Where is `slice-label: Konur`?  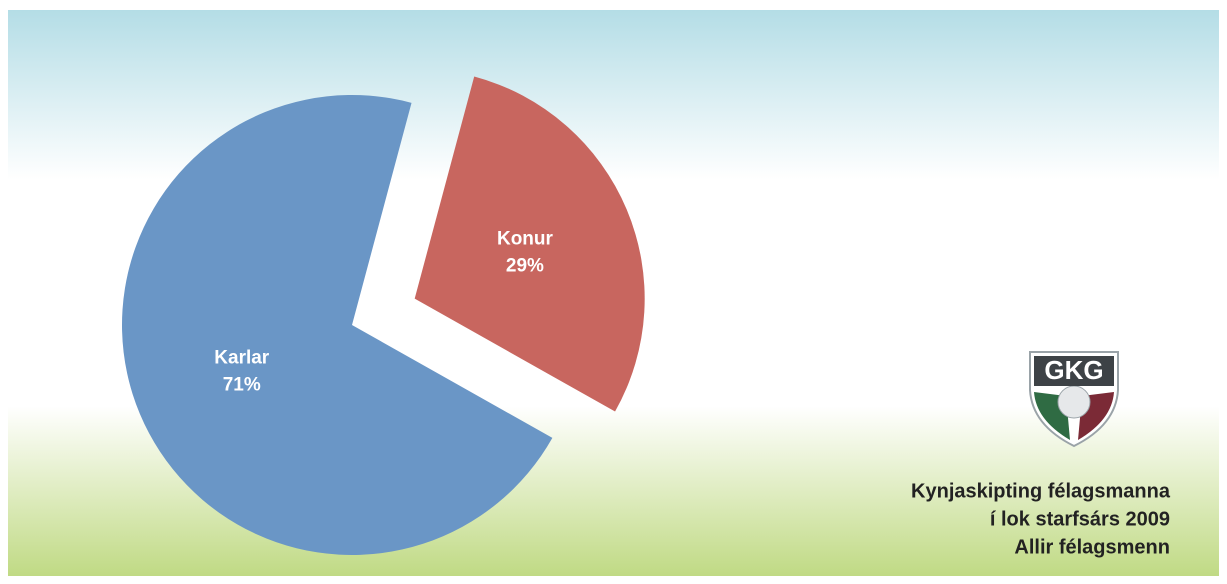
slice-label: Konur is located at coordinates (525, 238).